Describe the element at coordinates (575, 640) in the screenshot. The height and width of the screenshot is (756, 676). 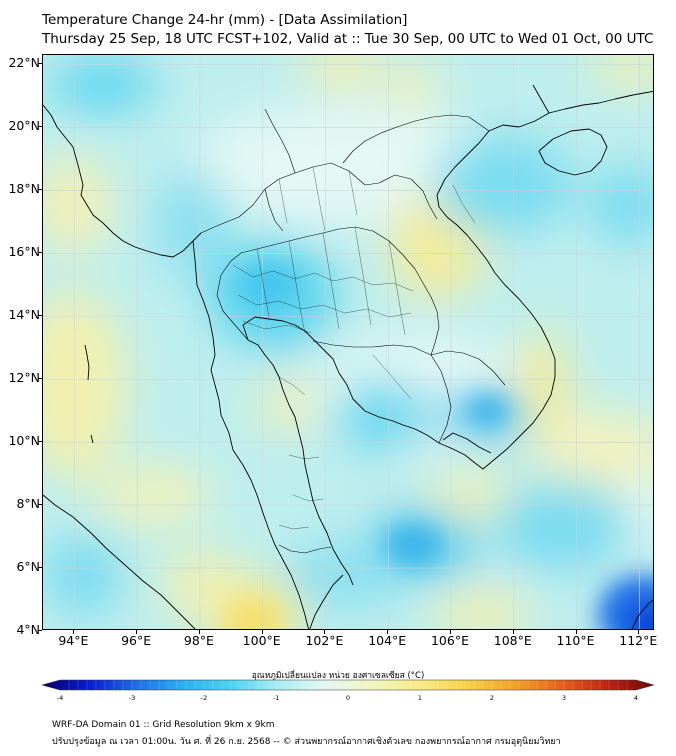
I see `longitude-label: 110°E` at that location.